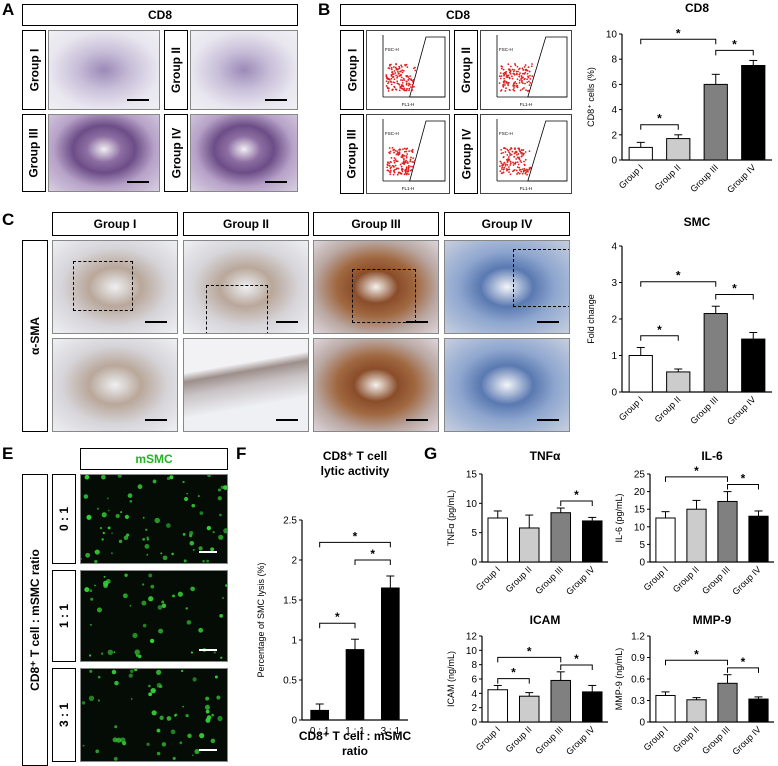  What do you see at coordinates (160, 15) in the screenshot?
I see `panel-a-header: CD8` at bounding box center [160, 15].